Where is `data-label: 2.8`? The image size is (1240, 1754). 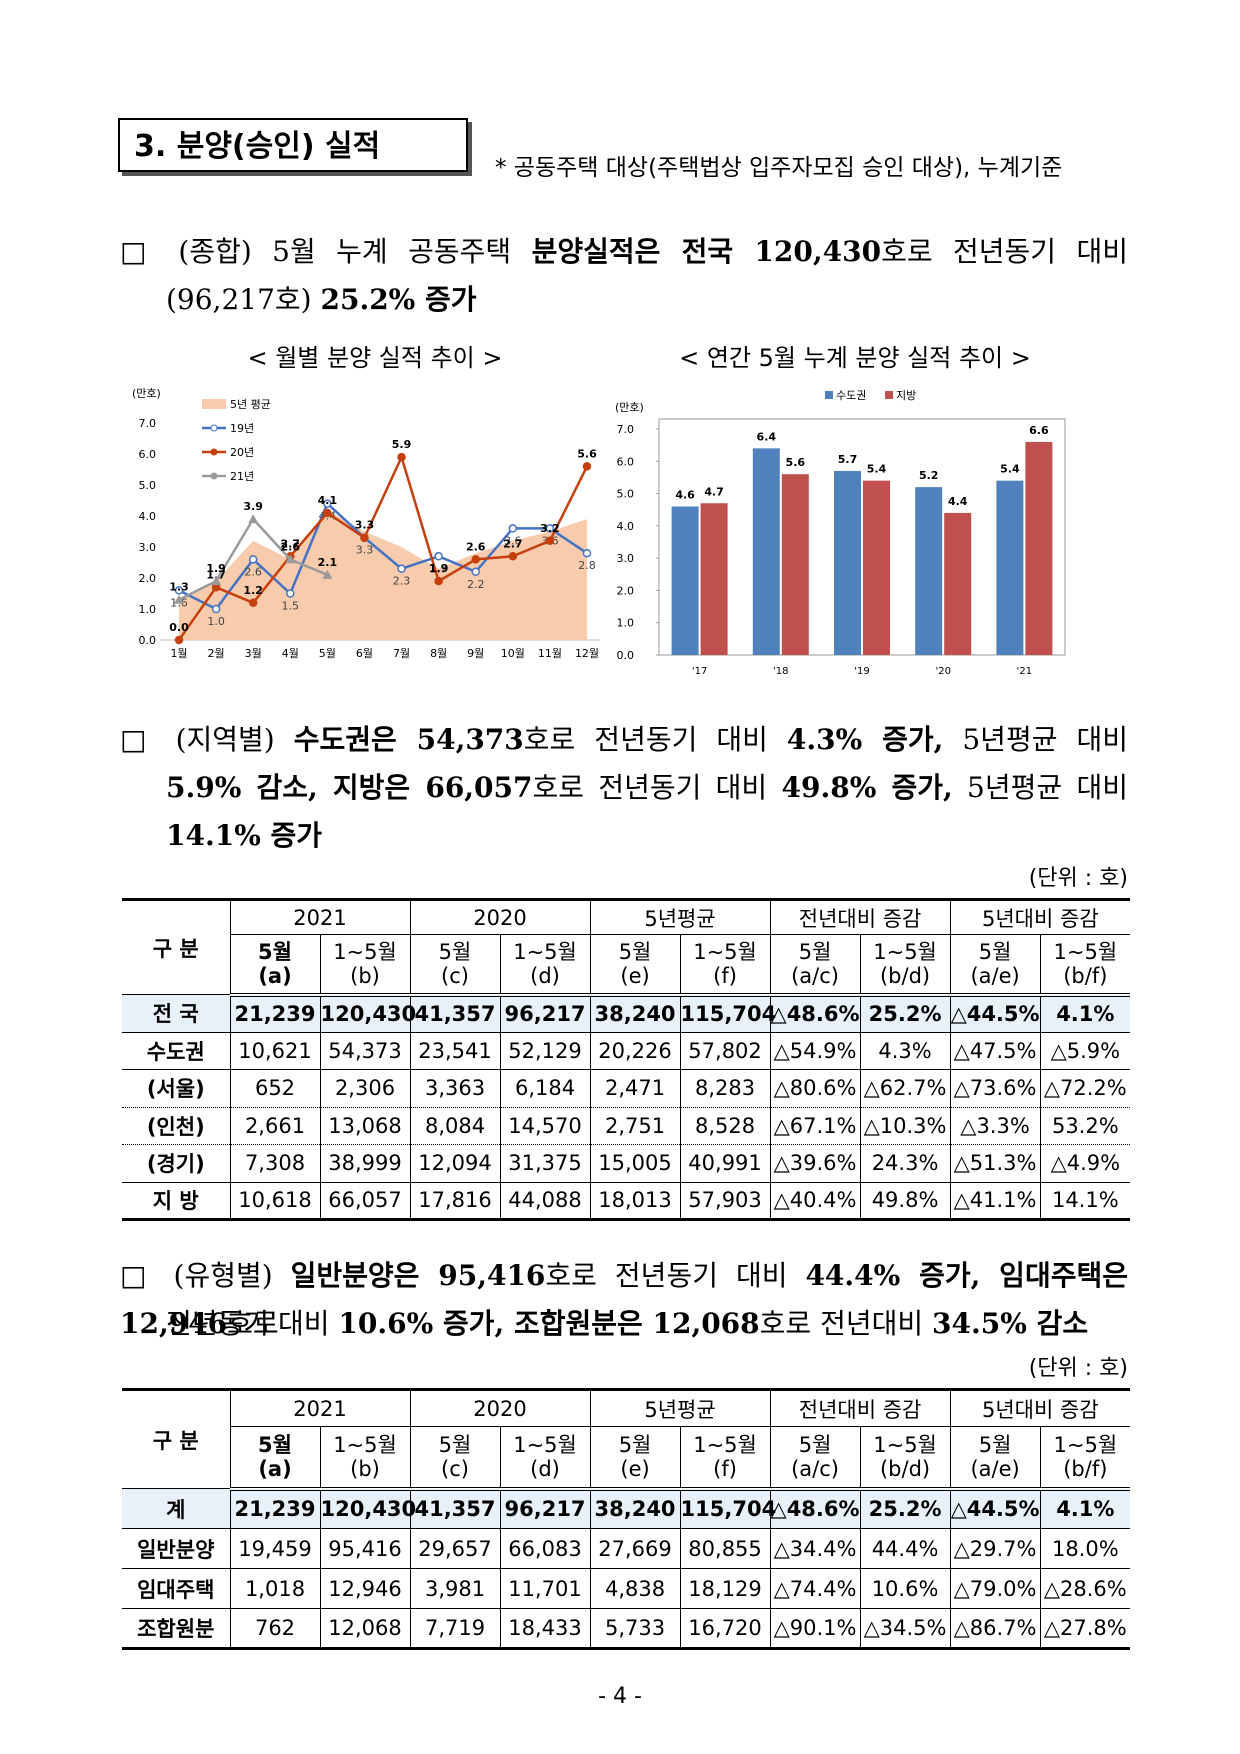
data-label: 2.8 is located at coordinates (587, 565).